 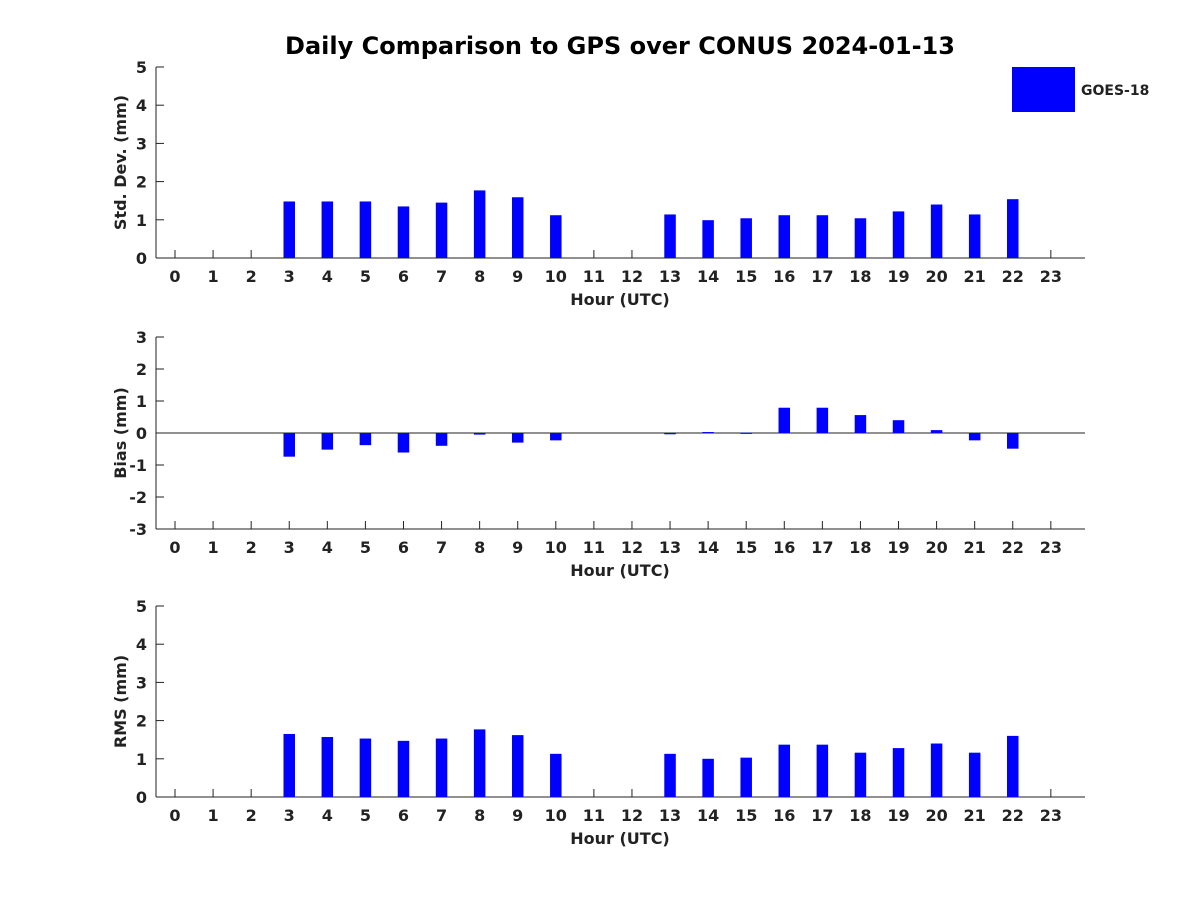 I want to click on x-tick-label-rms: 17, so click(x=822, y=815).